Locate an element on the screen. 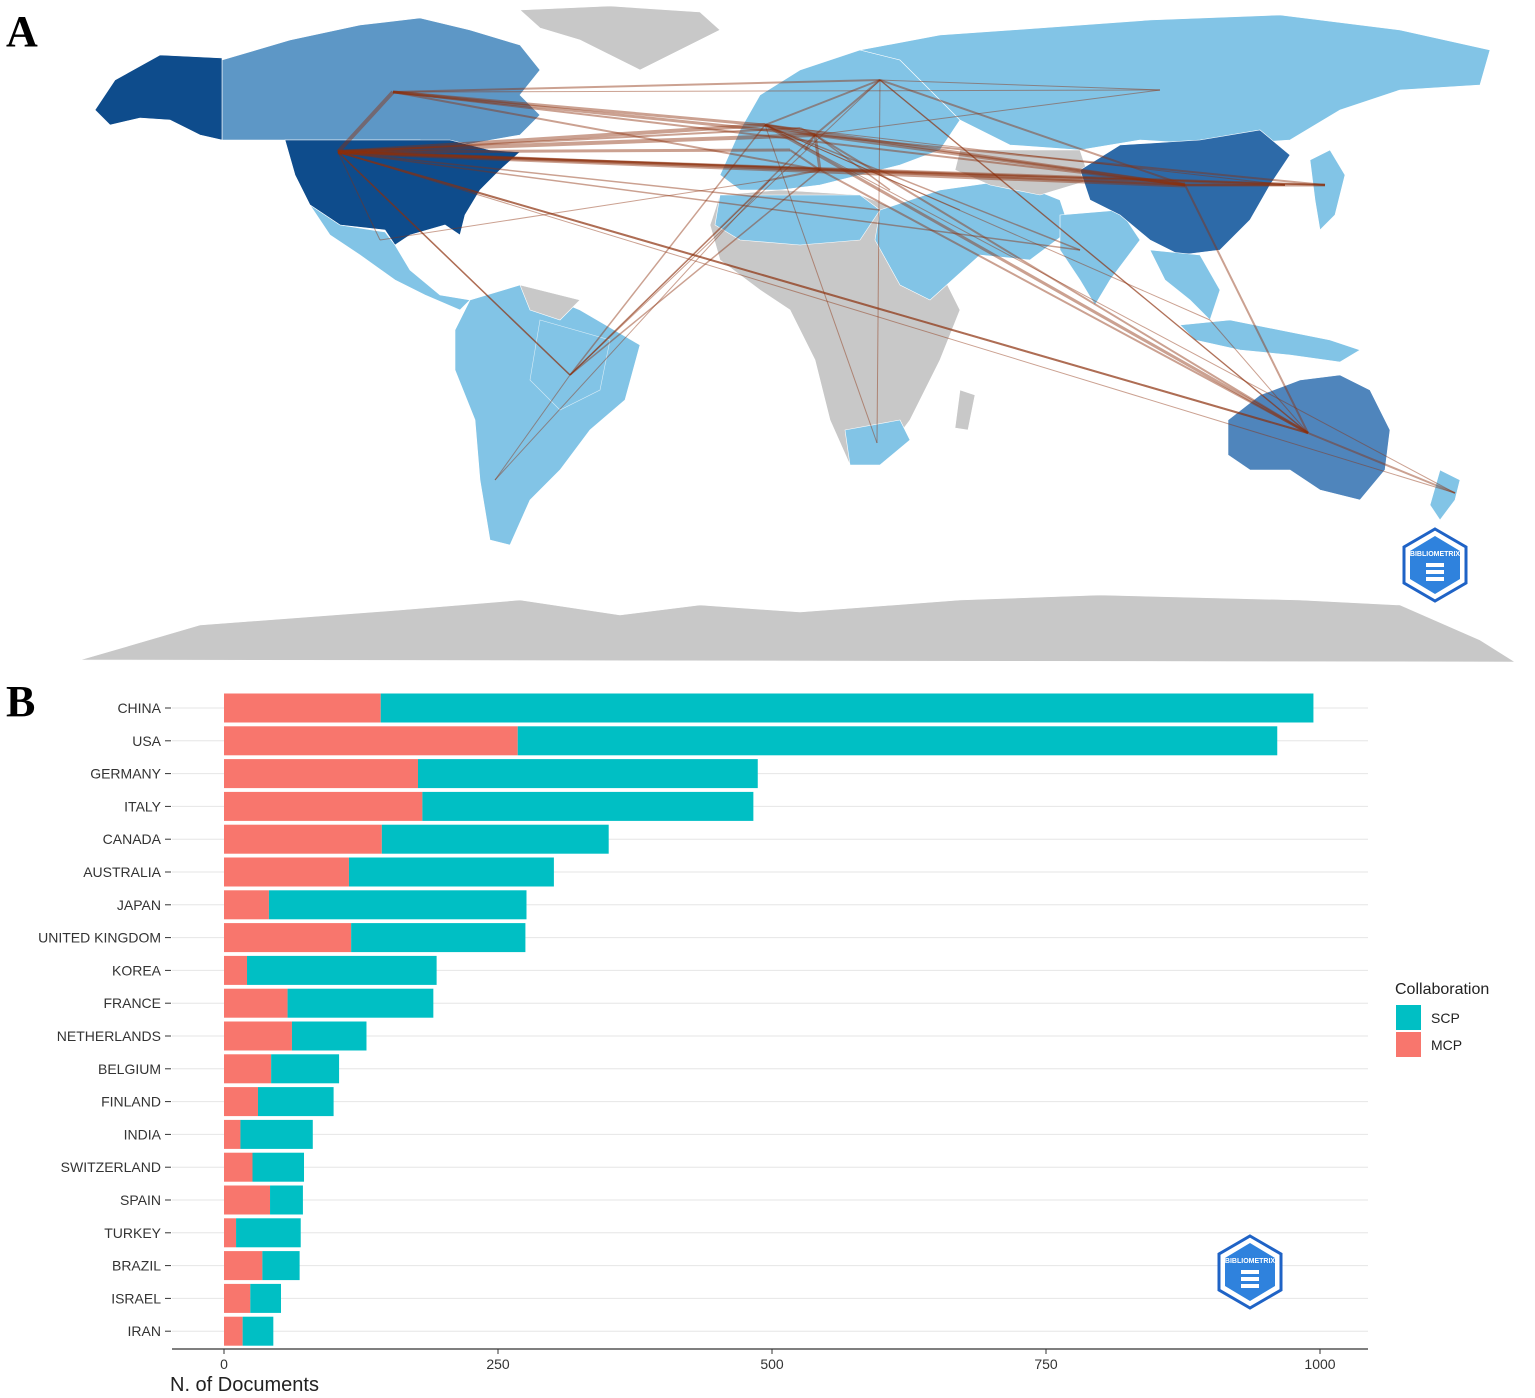  y-tick-label: IRAN is located at coordinates (144, 1331).